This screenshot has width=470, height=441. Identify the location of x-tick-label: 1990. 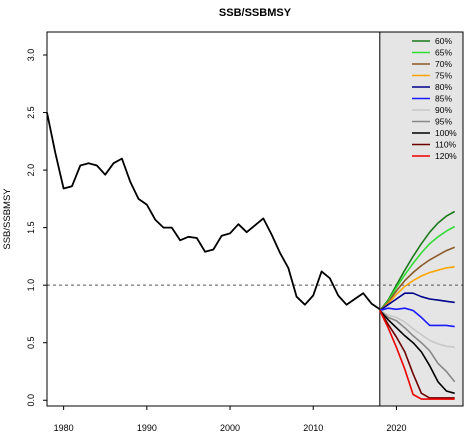
(147, 428).